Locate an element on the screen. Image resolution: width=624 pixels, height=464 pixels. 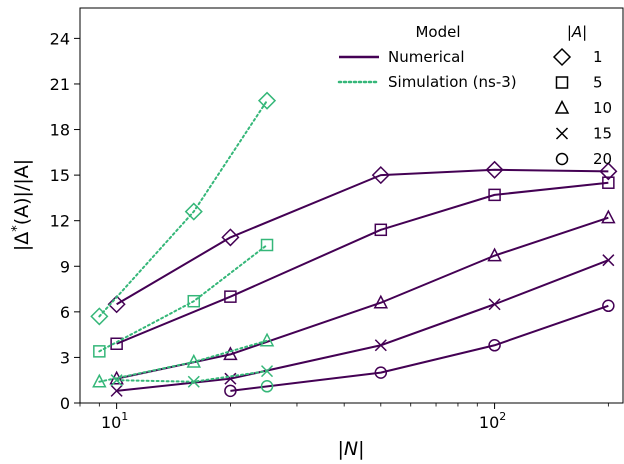
series-simulation-A5 is located at coordinates (183, 298).